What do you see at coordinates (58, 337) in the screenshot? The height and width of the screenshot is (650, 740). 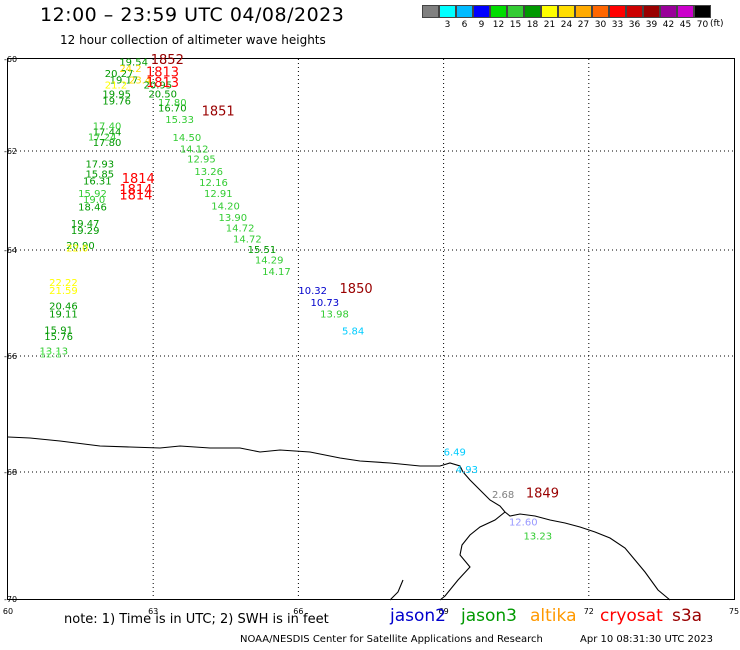 I see `wave-height-label: 15.76` at bounding box center [58, 337].